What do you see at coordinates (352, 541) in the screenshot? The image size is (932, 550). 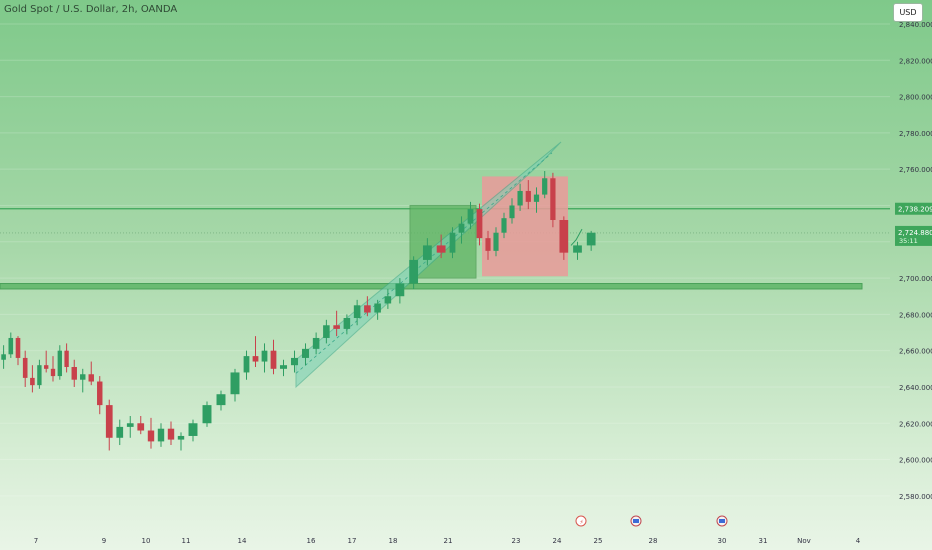 I see `time-tick-label: 17` at bounding box center [352, 541].